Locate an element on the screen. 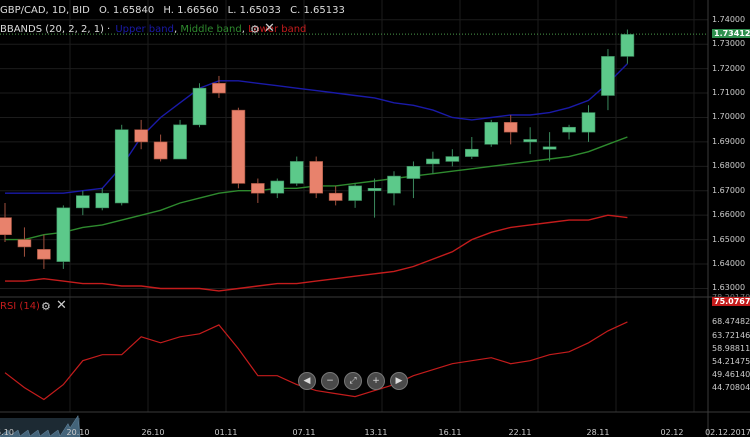 The image size is (750, 437). date-tick-label: 28.11 is located at coordinates (598, 432).